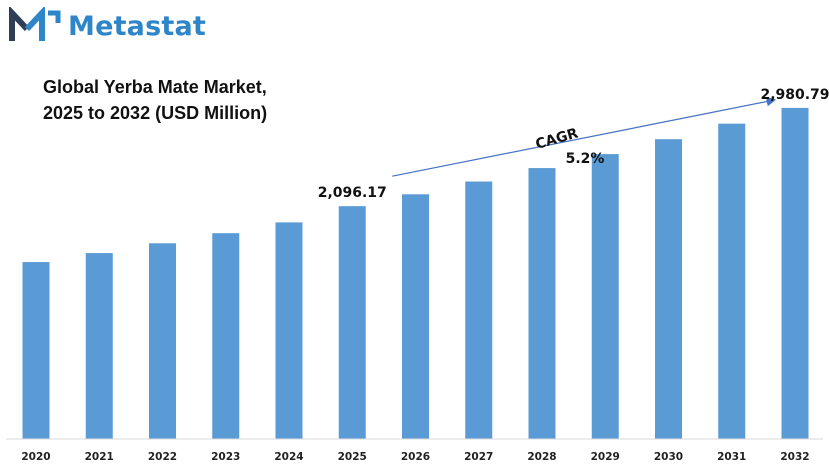 The width and height of the screenshot is (829, 467). What do you see at coordinates (352, 322) in the screenshot?
I see `bar-2025` at bounding box center [352, 322].